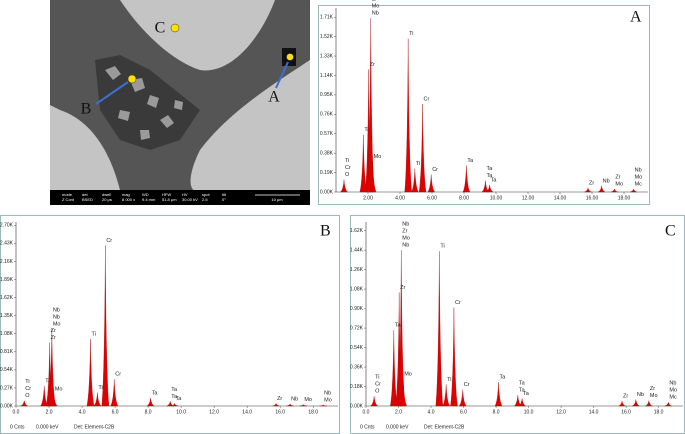  What do you see at coordinates (7, 262) in the screenshot?
I see `y-tick-label: 2.16K` at bounding box center [7, 262].